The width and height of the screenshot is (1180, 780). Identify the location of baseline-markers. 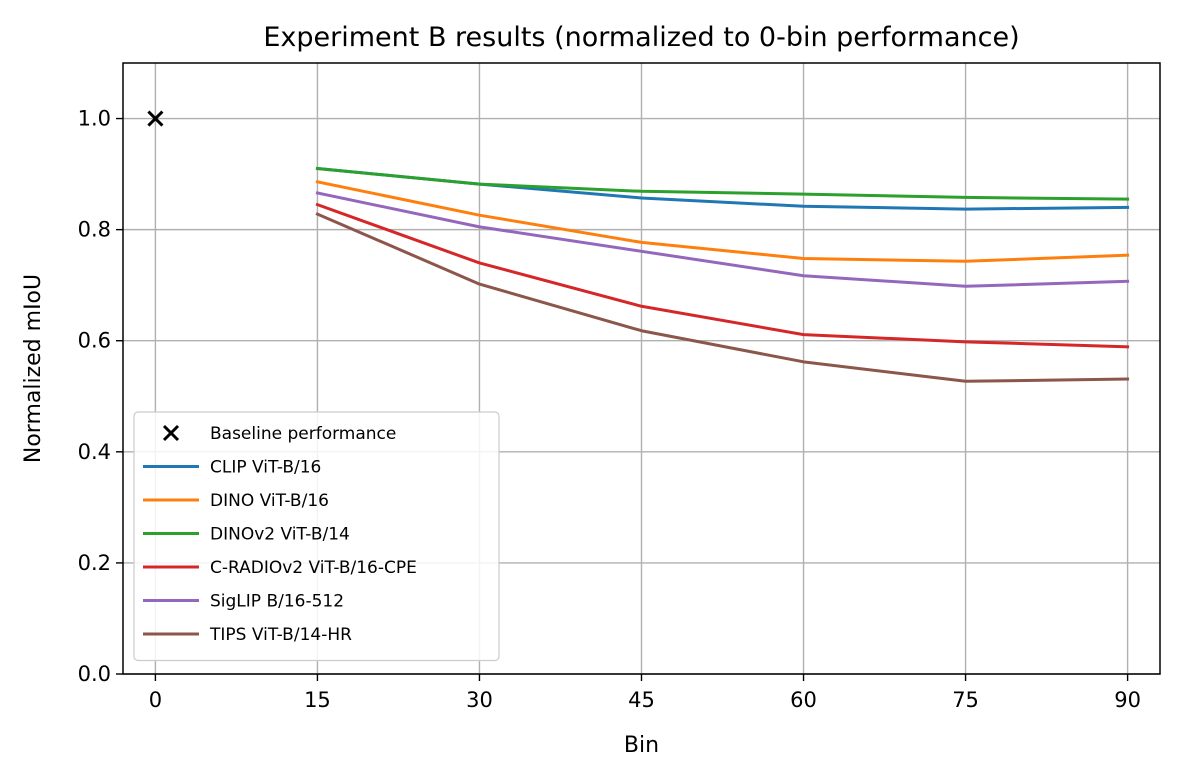
(155, 118).